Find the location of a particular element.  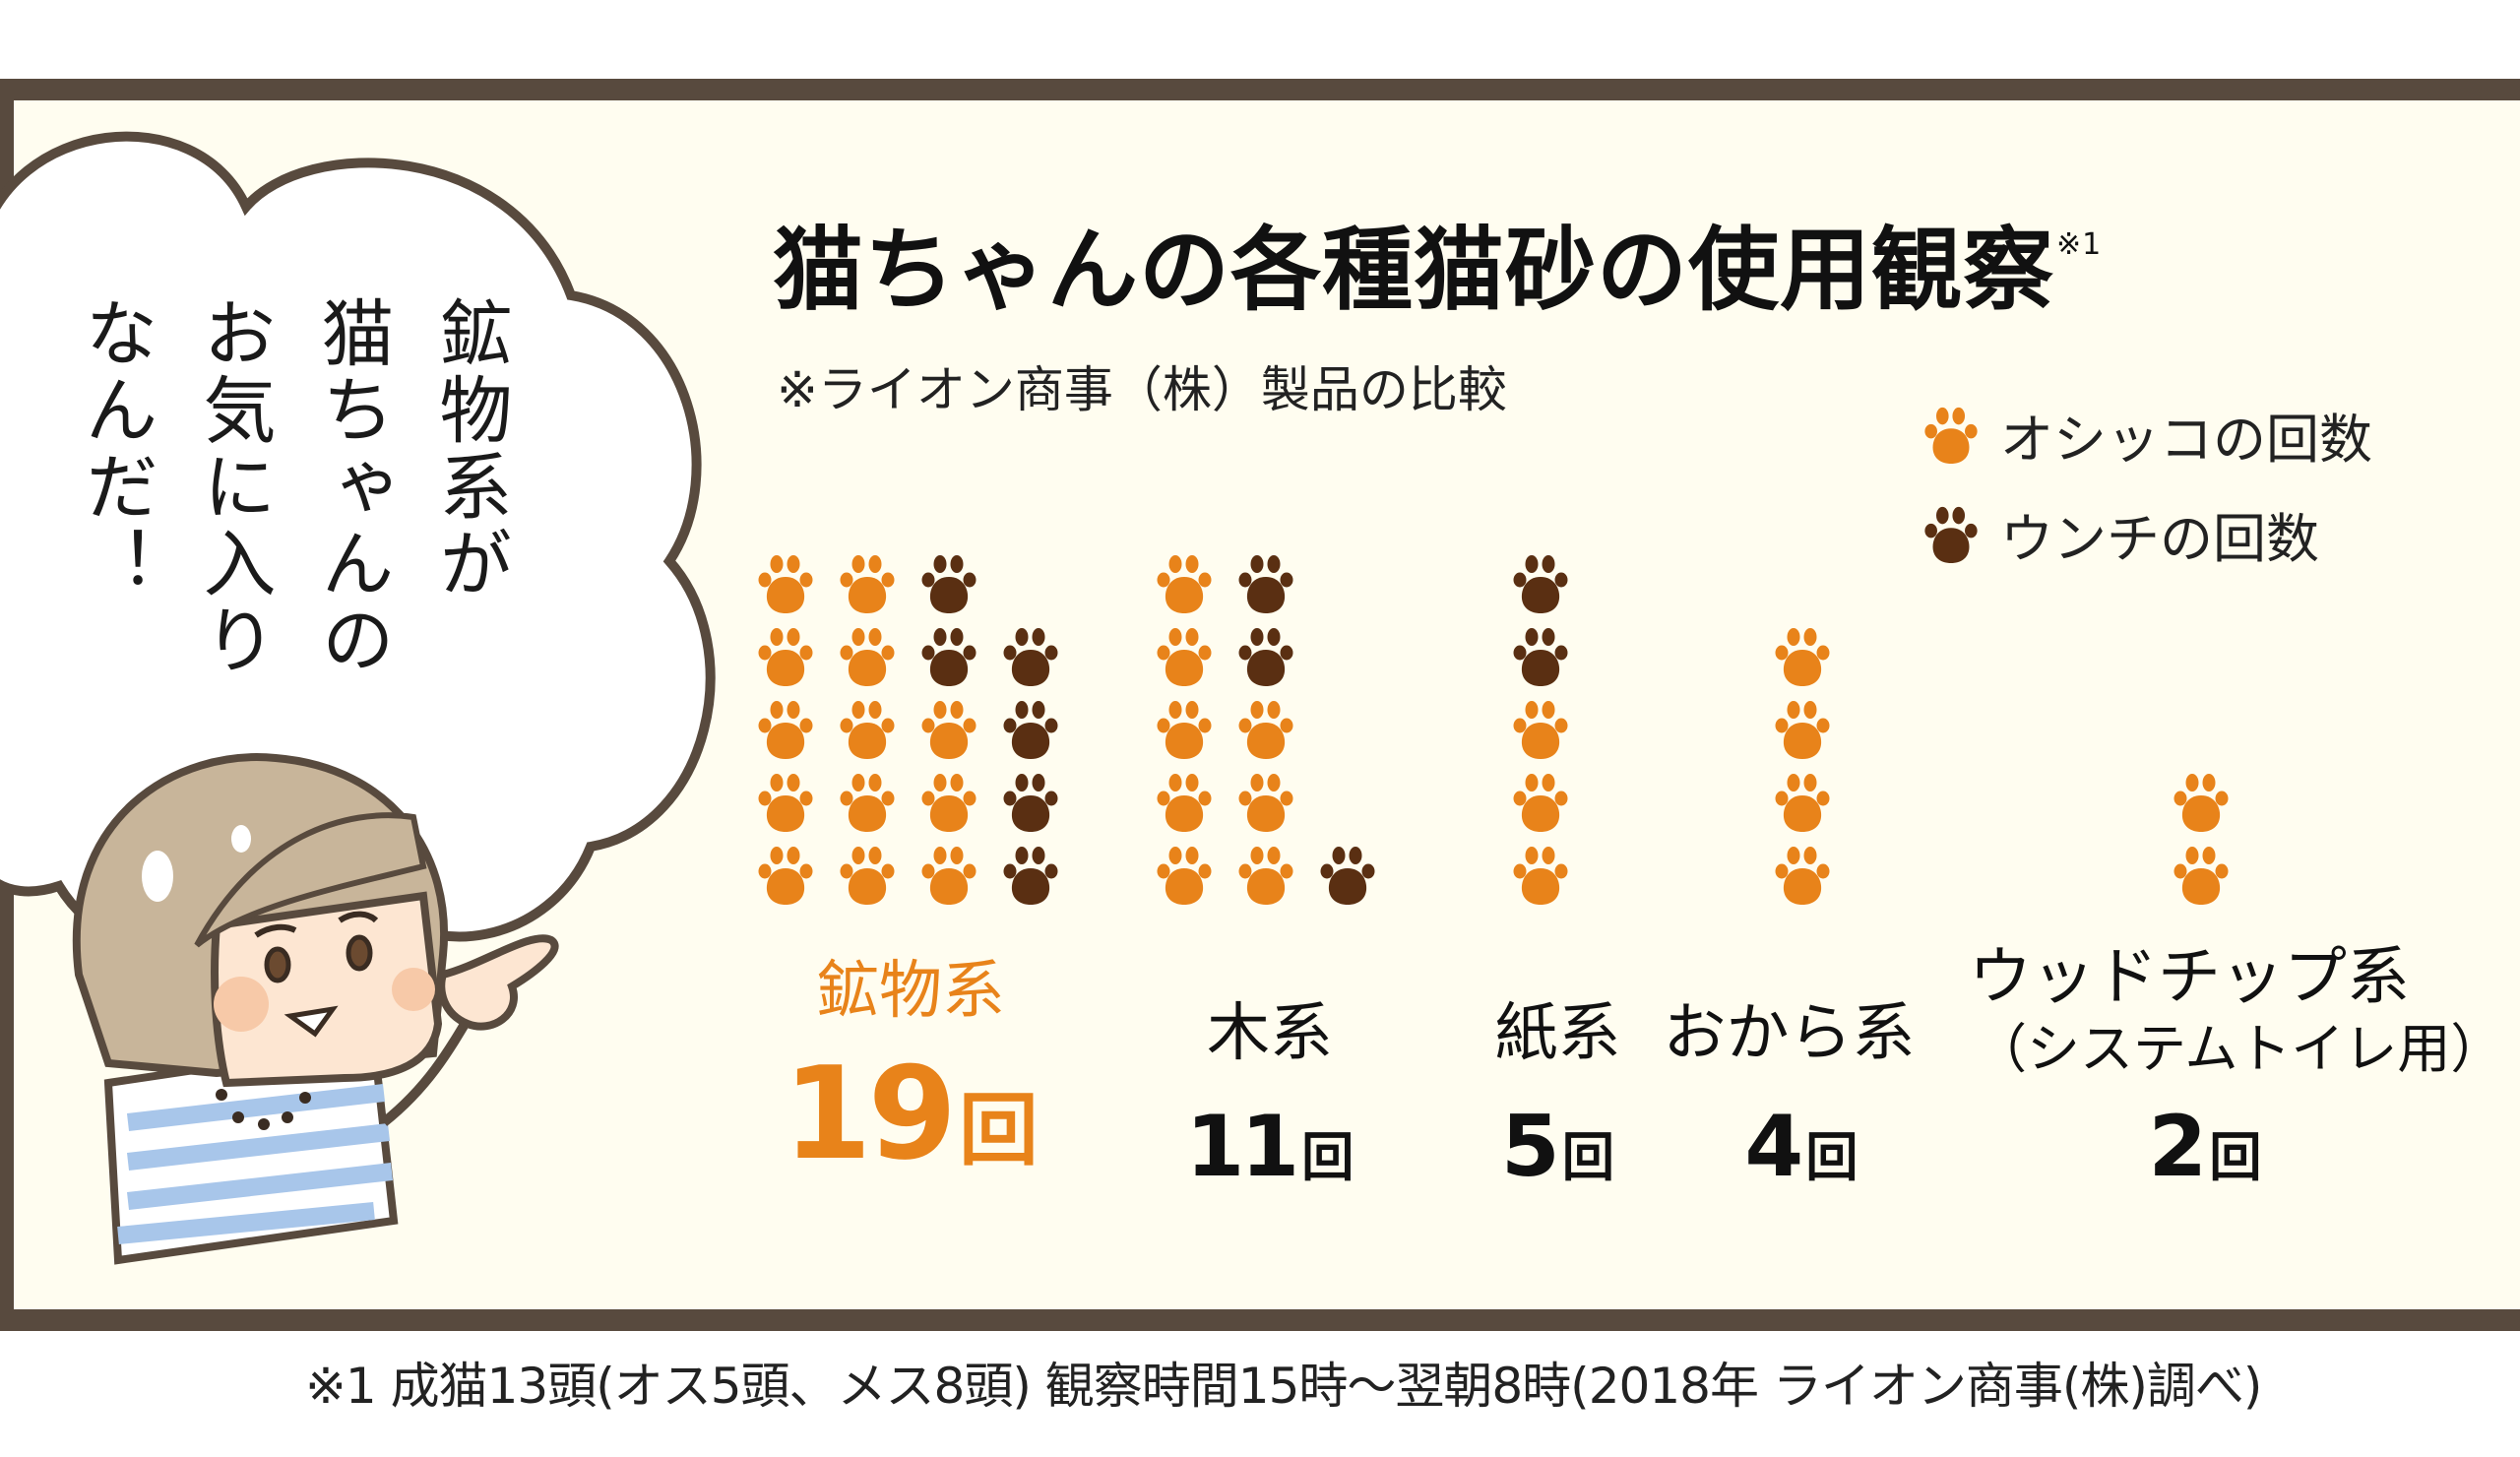

category-count-mineral: 19回 is located at coordinates (911, 1113).